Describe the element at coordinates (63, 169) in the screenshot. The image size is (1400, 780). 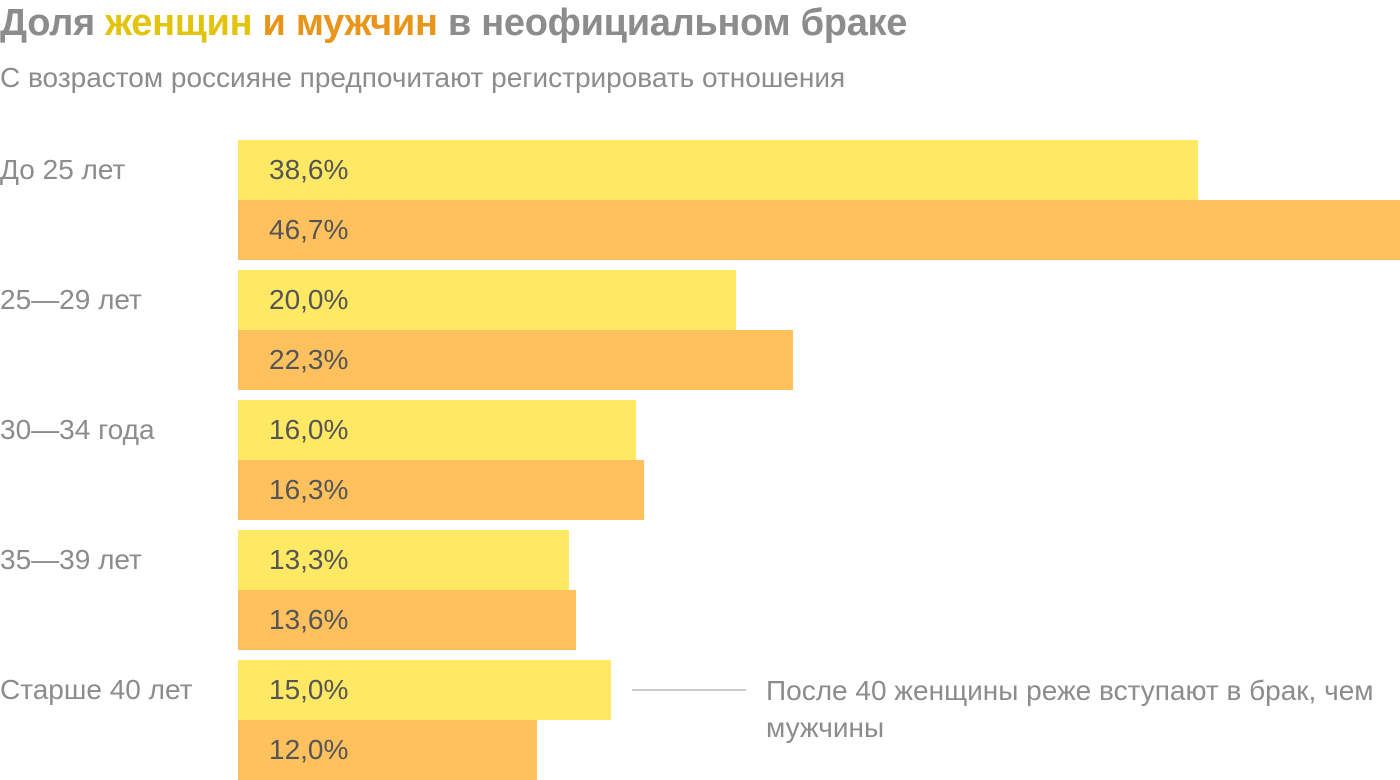
I see `category-label: До 25 лет` at that location.